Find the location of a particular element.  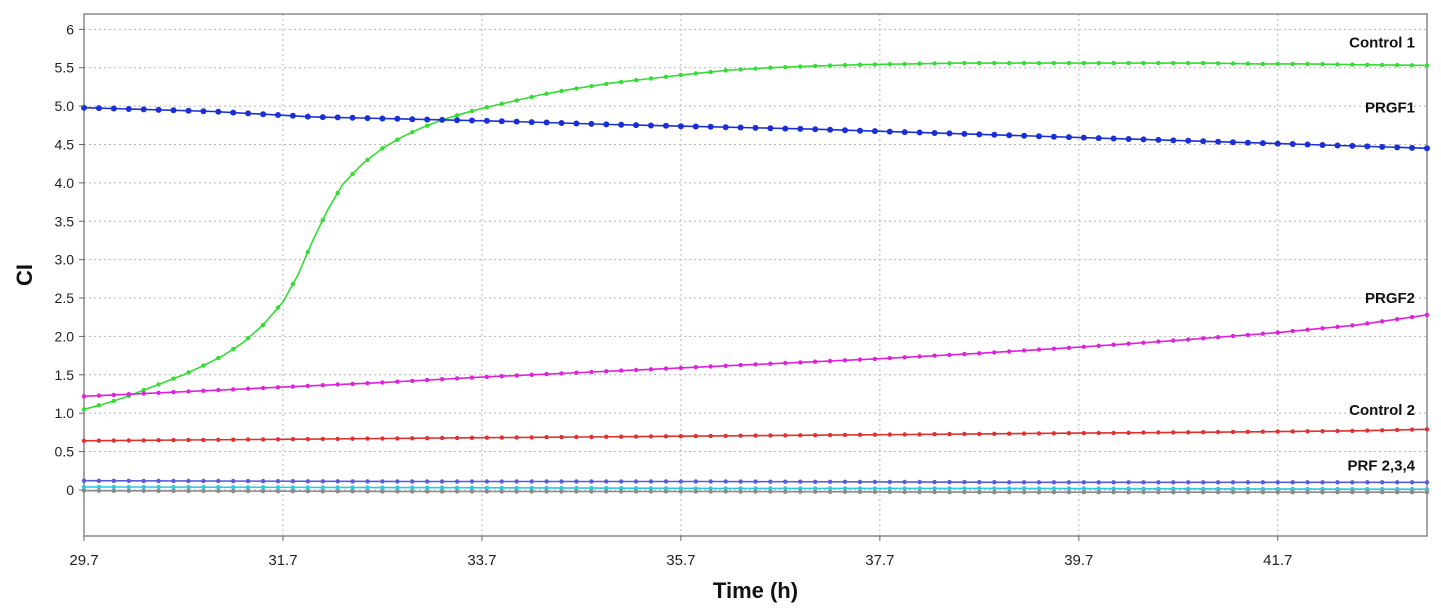

x-tick-label: 35.7 is located at coordinates (680, 560).